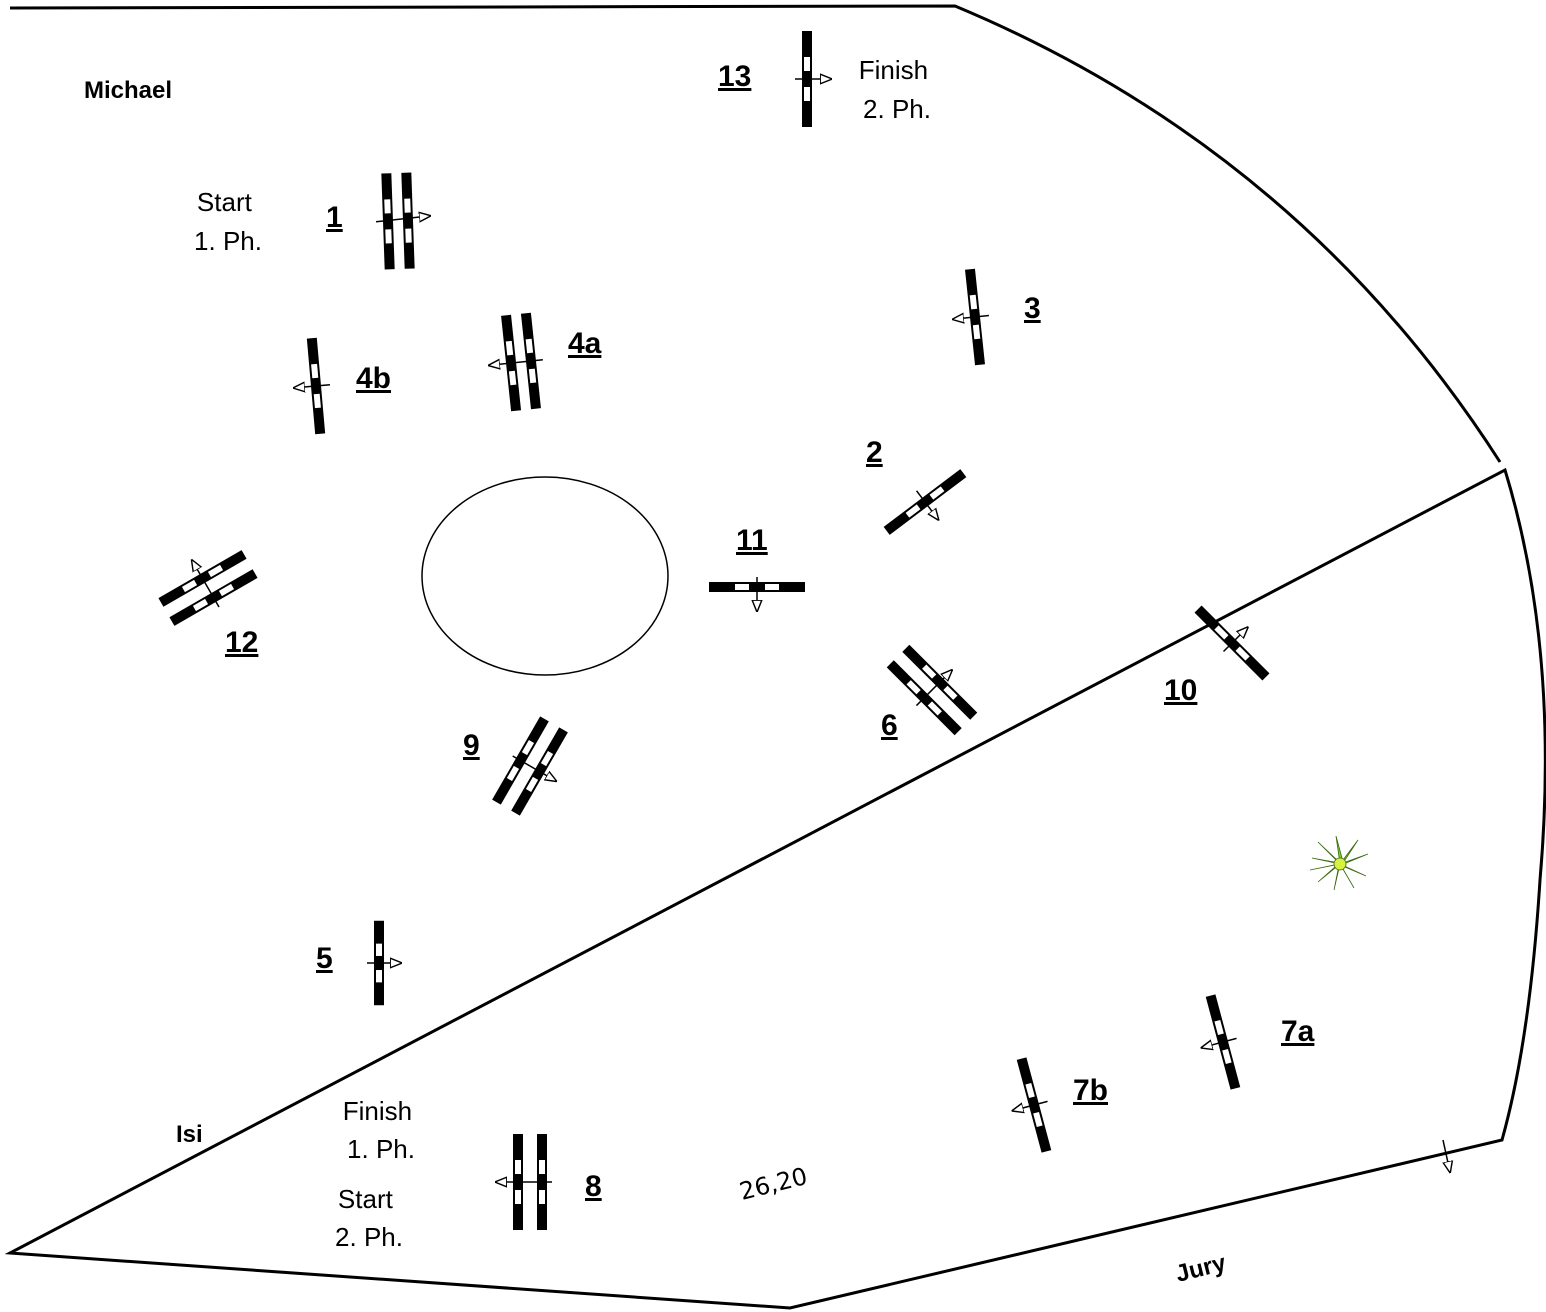 This screenshot has height=1312, width=1546. What do you see at coordinates (128, 90) in the screenshot?
I see `label-michael: Michael` at bounding box center [128, 90].